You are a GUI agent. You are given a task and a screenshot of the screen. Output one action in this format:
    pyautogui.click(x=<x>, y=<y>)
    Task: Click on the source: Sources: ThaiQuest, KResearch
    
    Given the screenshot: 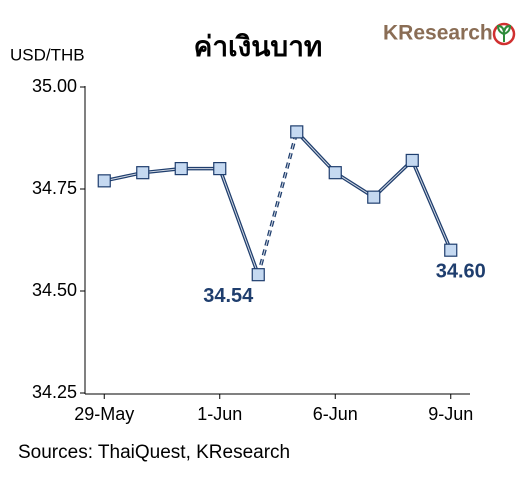 What is the action you would take?
    pyautogui.click(x=154, y=452)
    